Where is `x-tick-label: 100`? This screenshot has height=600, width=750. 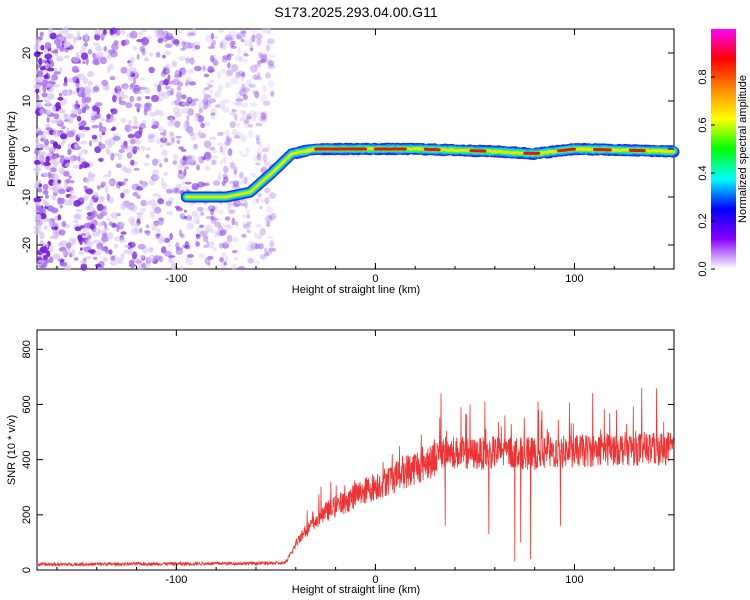 x-tick-label: 100 is located at coordinates (574, 279).